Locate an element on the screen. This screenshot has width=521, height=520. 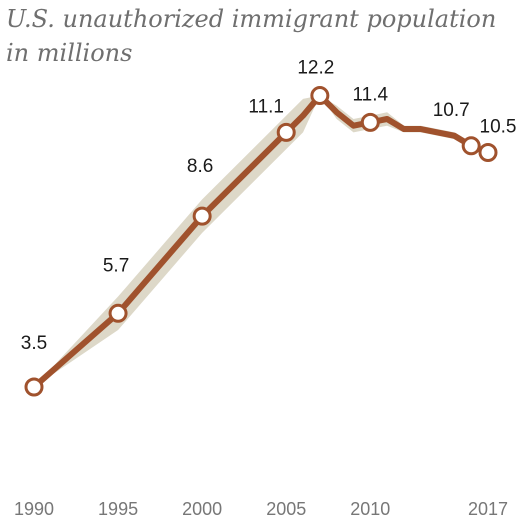
data-label-2017: 10.5 is located at coordinates (498, 127).